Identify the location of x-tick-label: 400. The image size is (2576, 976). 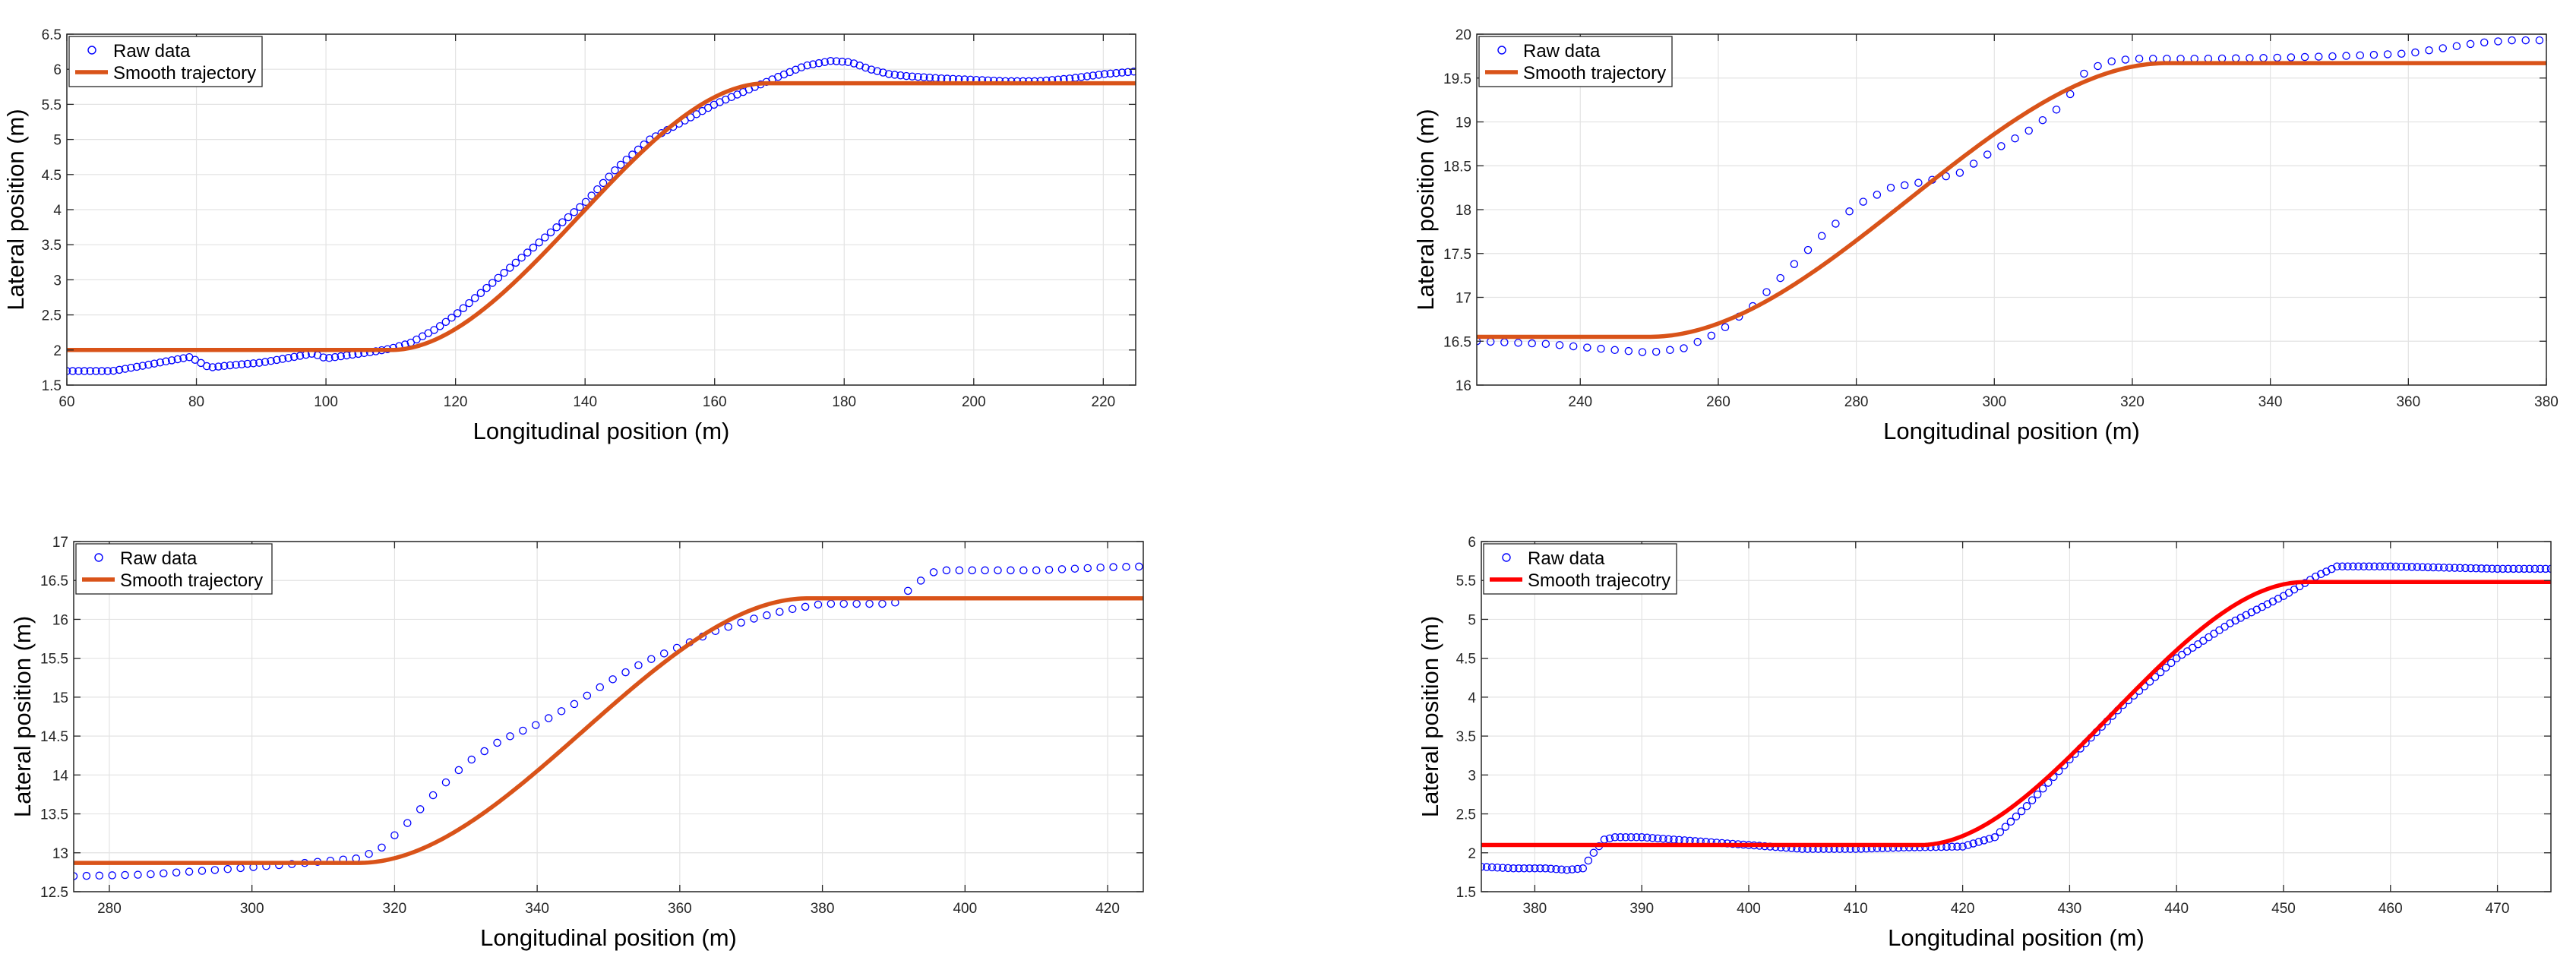
(1749, 909).